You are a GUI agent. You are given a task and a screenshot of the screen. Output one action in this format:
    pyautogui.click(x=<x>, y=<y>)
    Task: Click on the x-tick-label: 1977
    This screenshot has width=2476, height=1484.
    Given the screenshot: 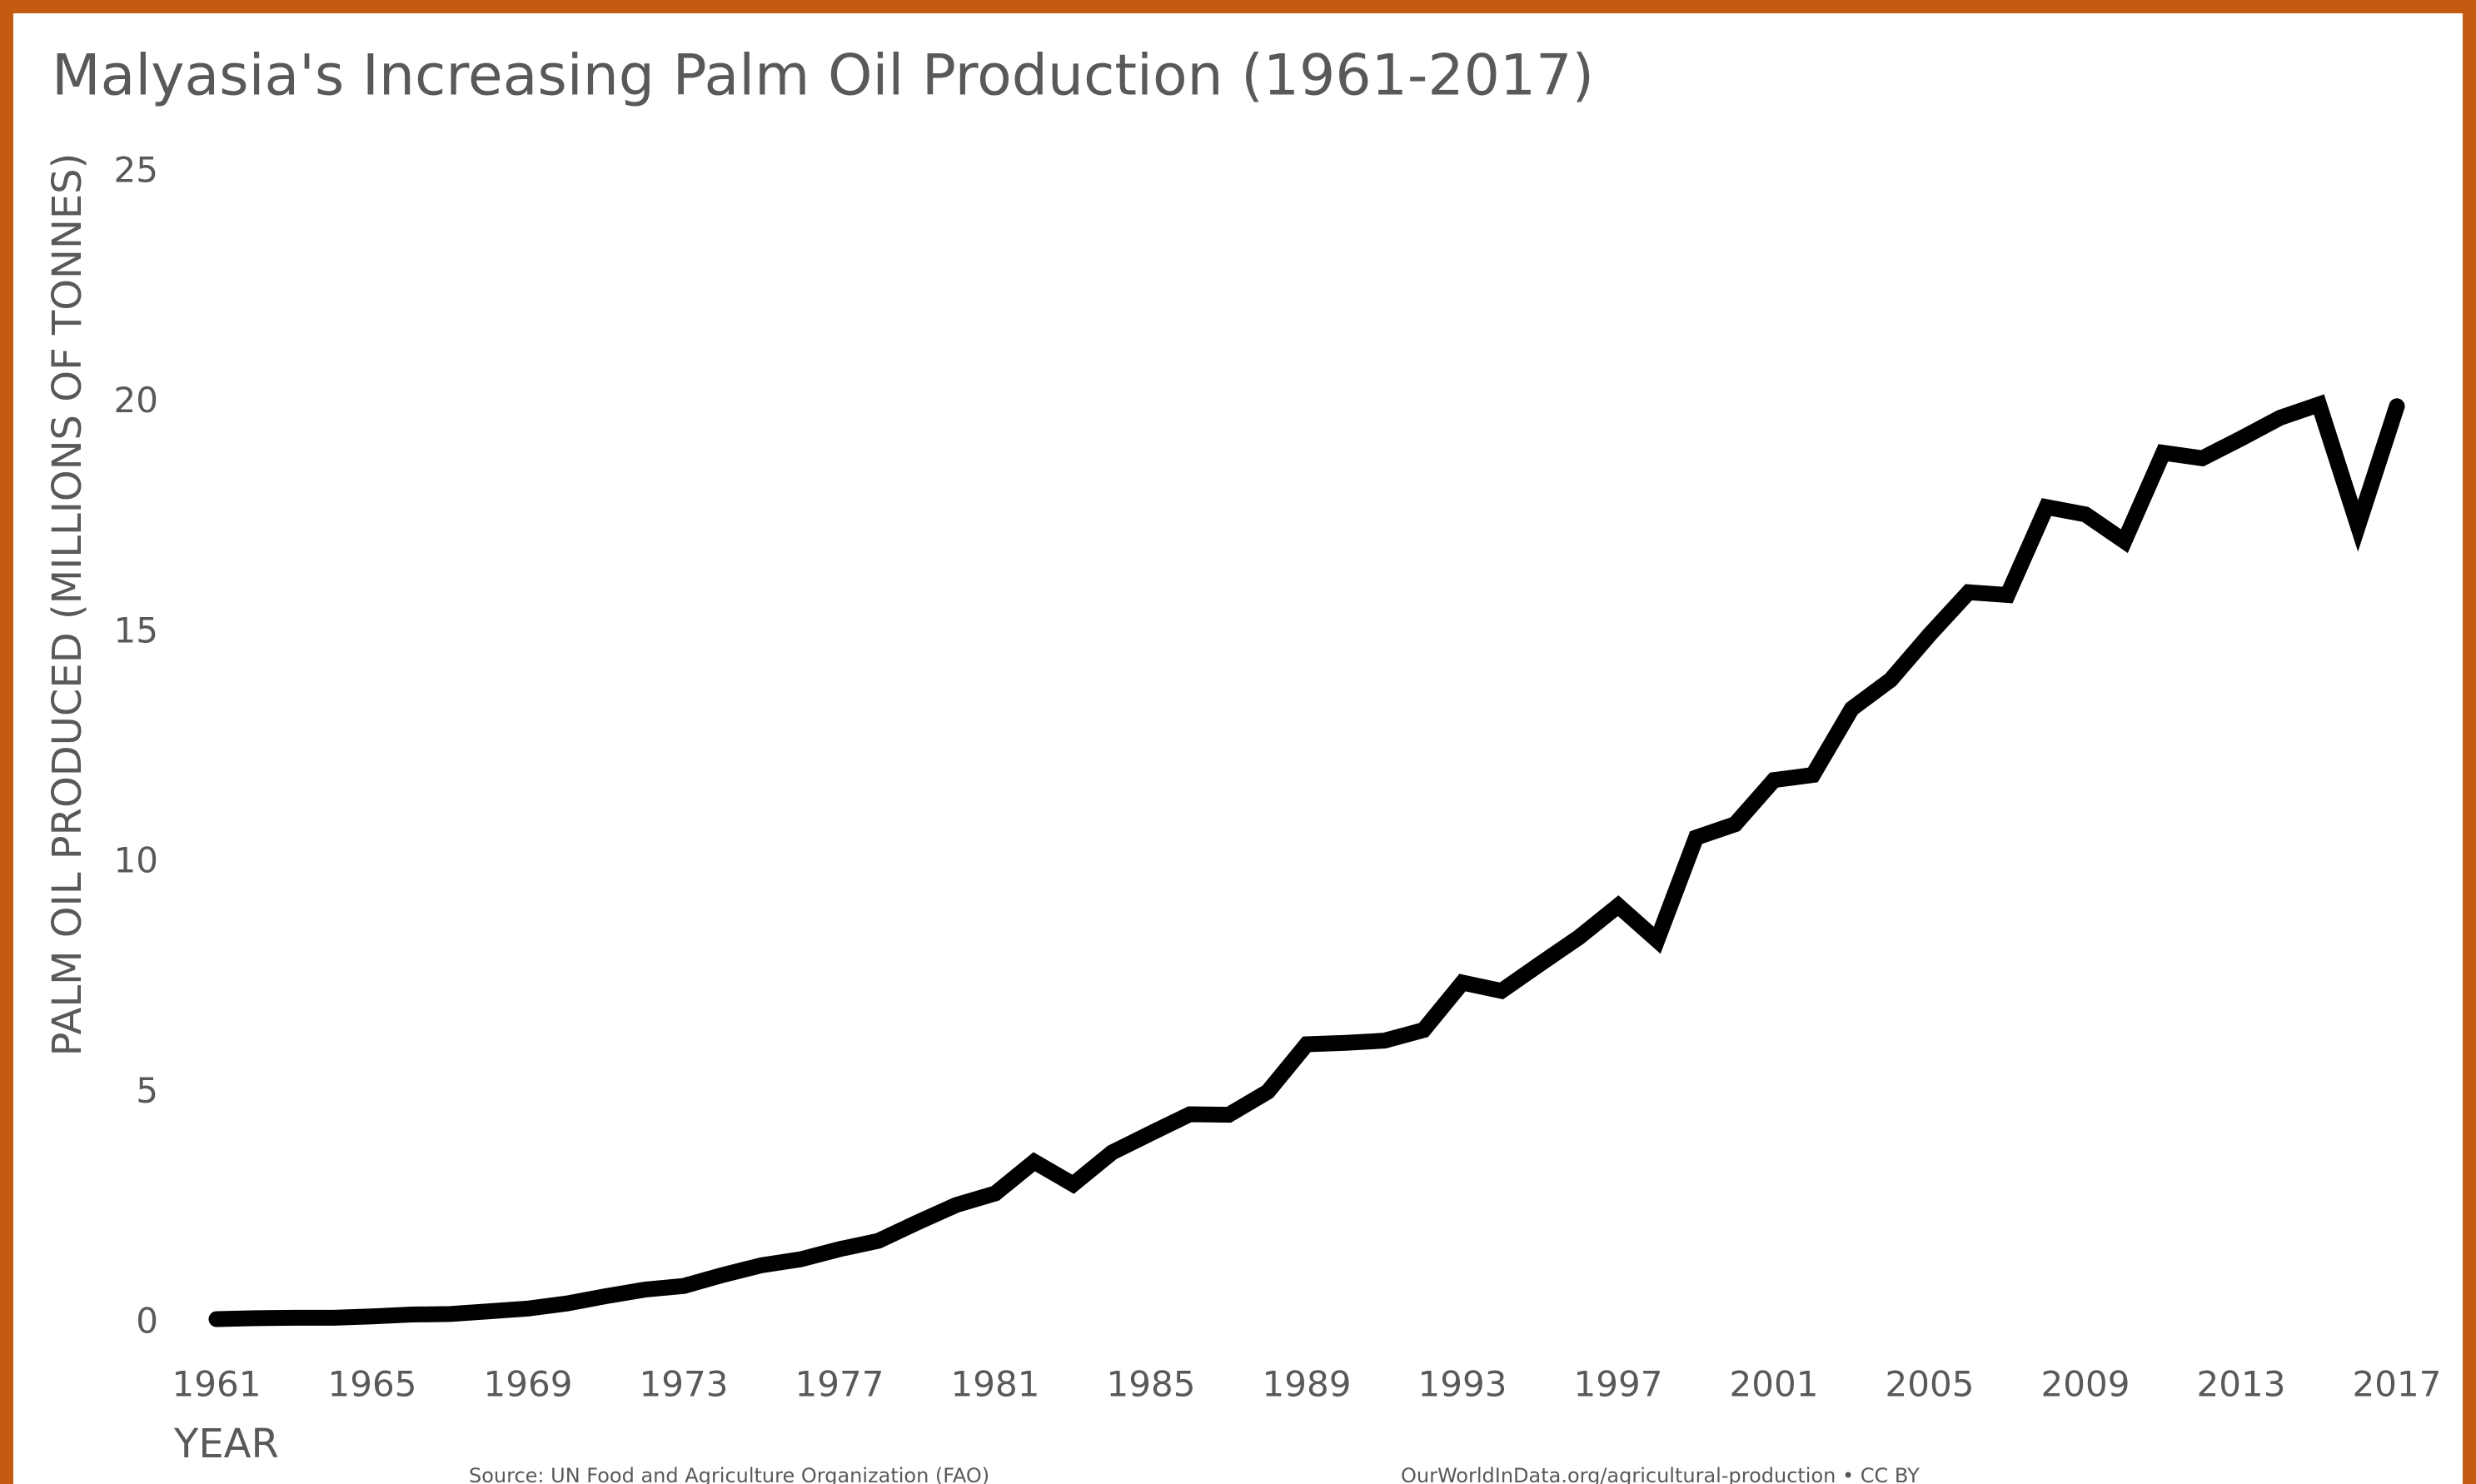 What is the action you would take?
    pyautogui.click(x=839, y=1384)
    